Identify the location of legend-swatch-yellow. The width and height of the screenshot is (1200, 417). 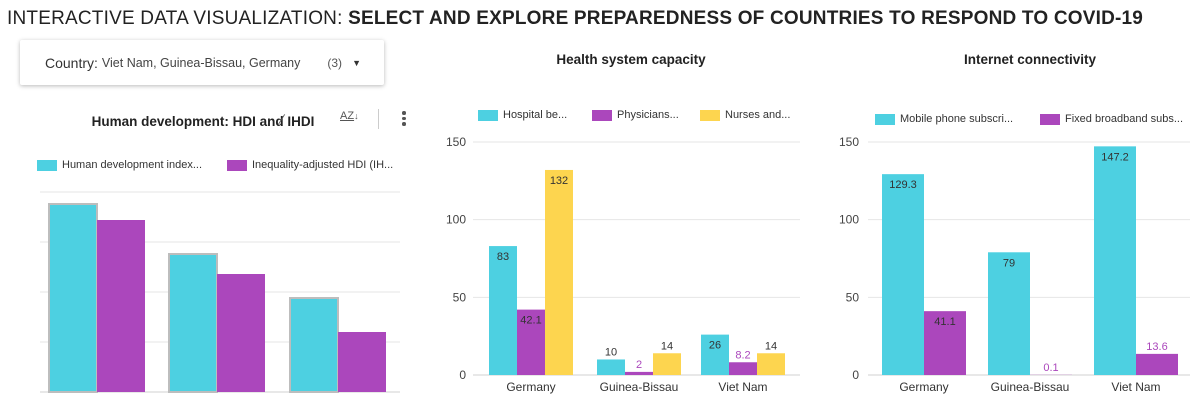
(710, 115).